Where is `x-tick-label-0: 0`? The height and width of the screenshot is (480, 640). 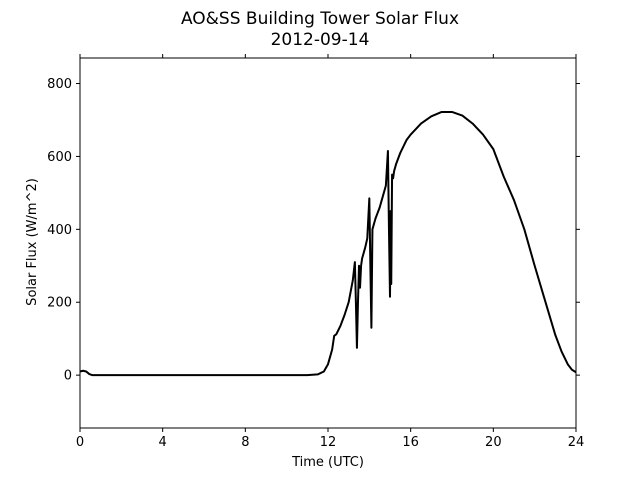 x-tick-label-0: 0 is located at coordinates (80, 442).